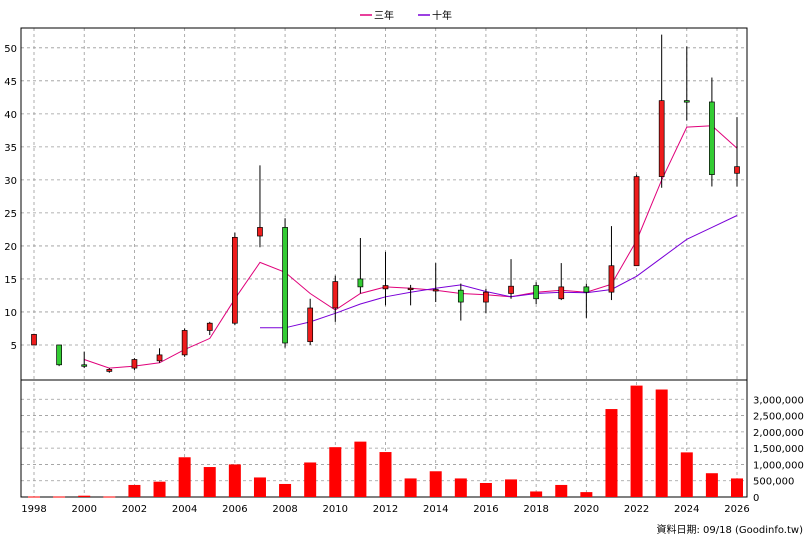  I want to click on x-tick-label: 1998, so click(33, 509).